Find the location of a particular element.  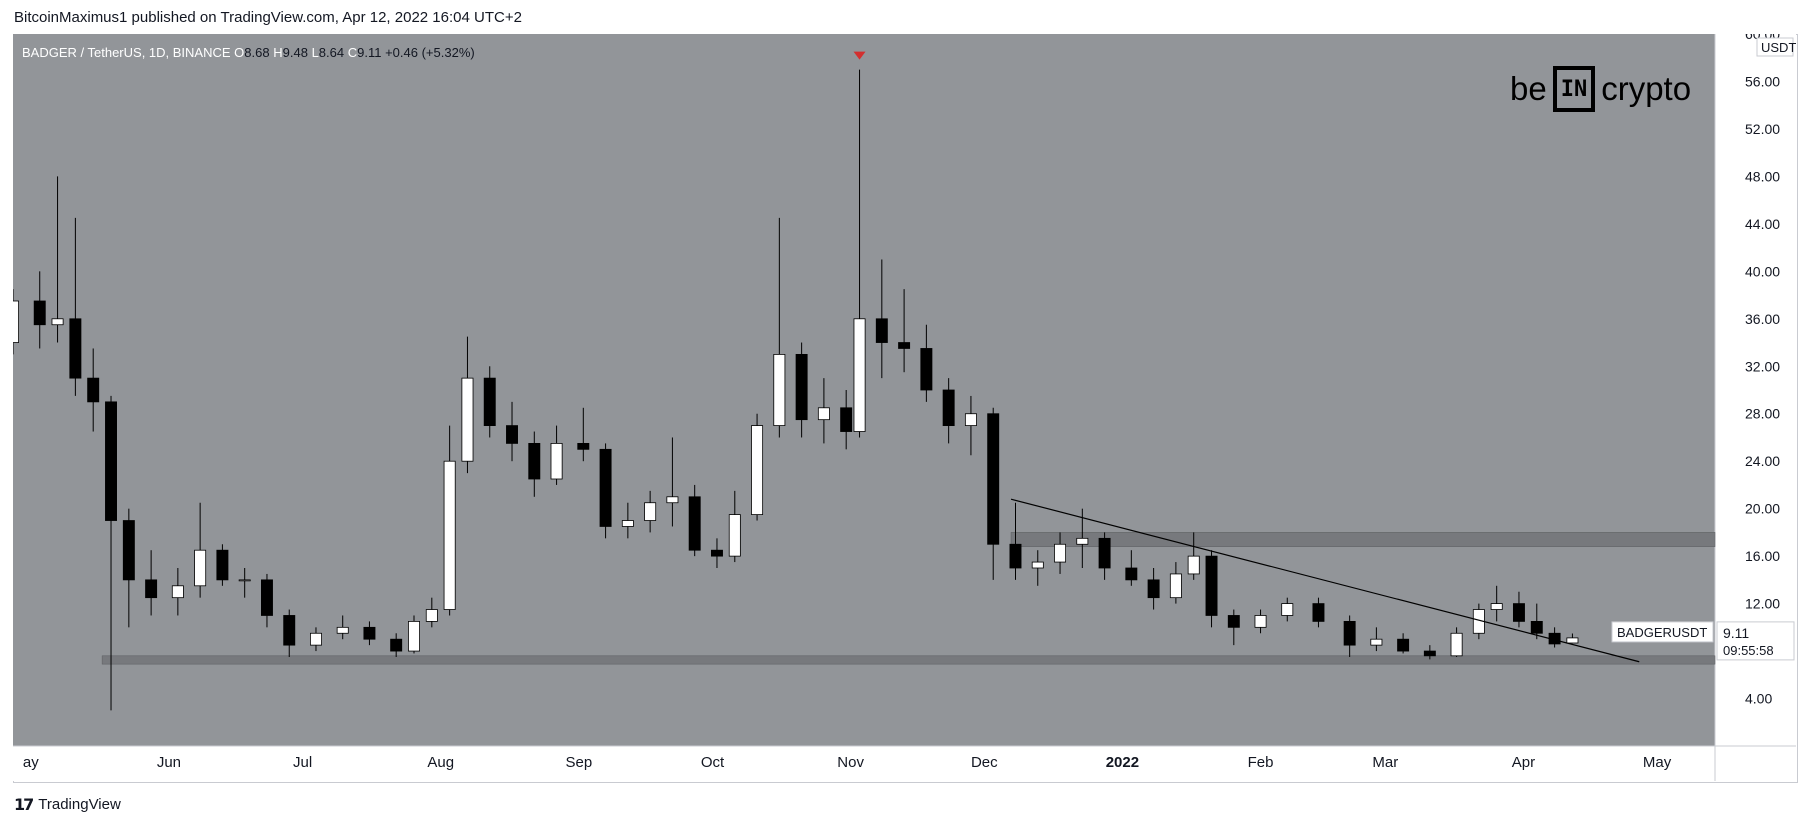

y-tick-label: 20.00 is located at coordinates (1762, 509).